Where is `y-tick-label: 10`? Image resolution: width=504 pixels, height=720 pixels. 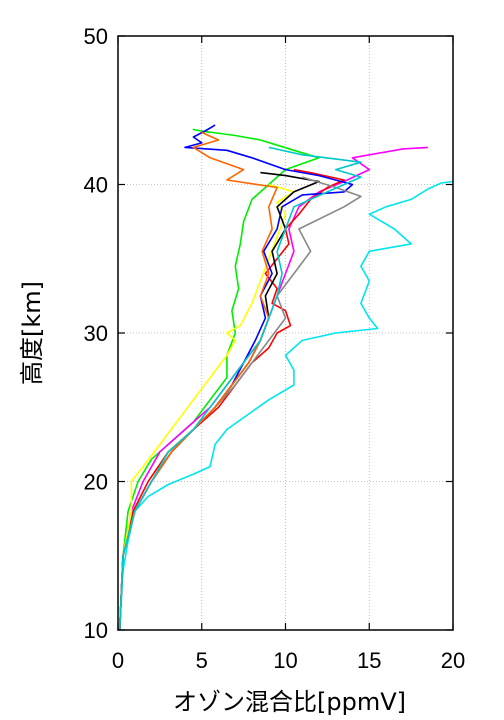 y-tick-label: 10 is located at coordinates (96, 630).